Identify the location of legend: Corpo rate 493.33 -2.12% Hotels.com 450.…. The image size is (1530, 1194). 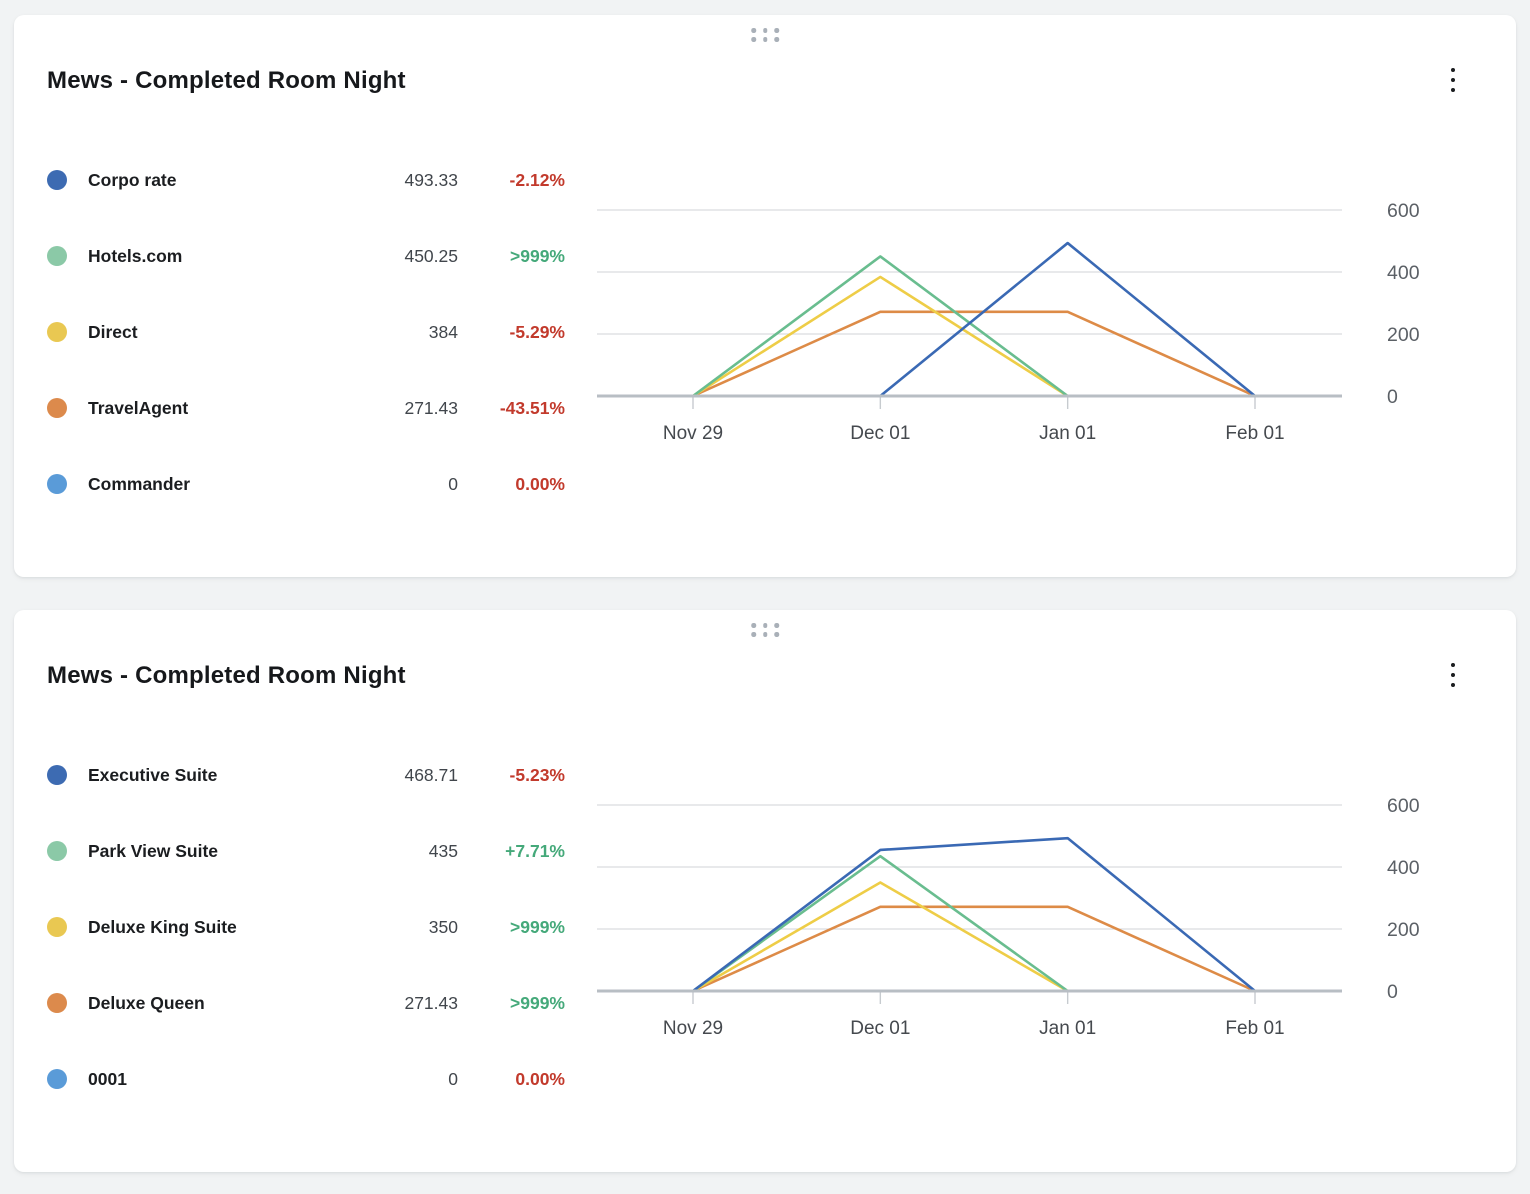
(306, 332).